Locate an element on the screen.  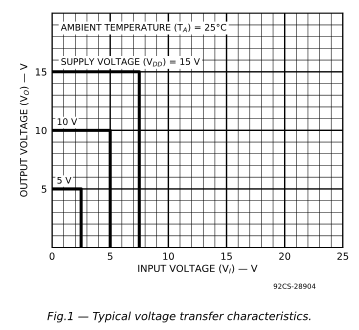
x-axis-title: INPUT VOLTAGE (V$_{I}$) — V is located at coordinates (198, 269).